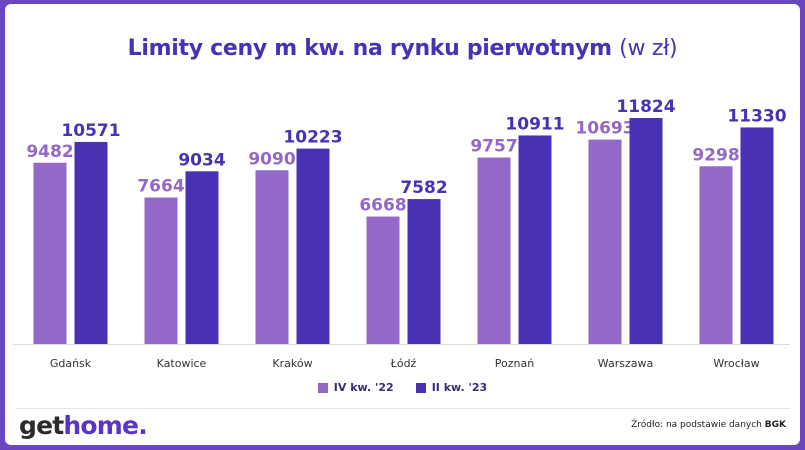 This screenshot has height=450, width=805. What do you see at coordinates (292, 363) in the screenshot?
I see `category-label-krakow: Kraków` at bounding box center [292, 363].